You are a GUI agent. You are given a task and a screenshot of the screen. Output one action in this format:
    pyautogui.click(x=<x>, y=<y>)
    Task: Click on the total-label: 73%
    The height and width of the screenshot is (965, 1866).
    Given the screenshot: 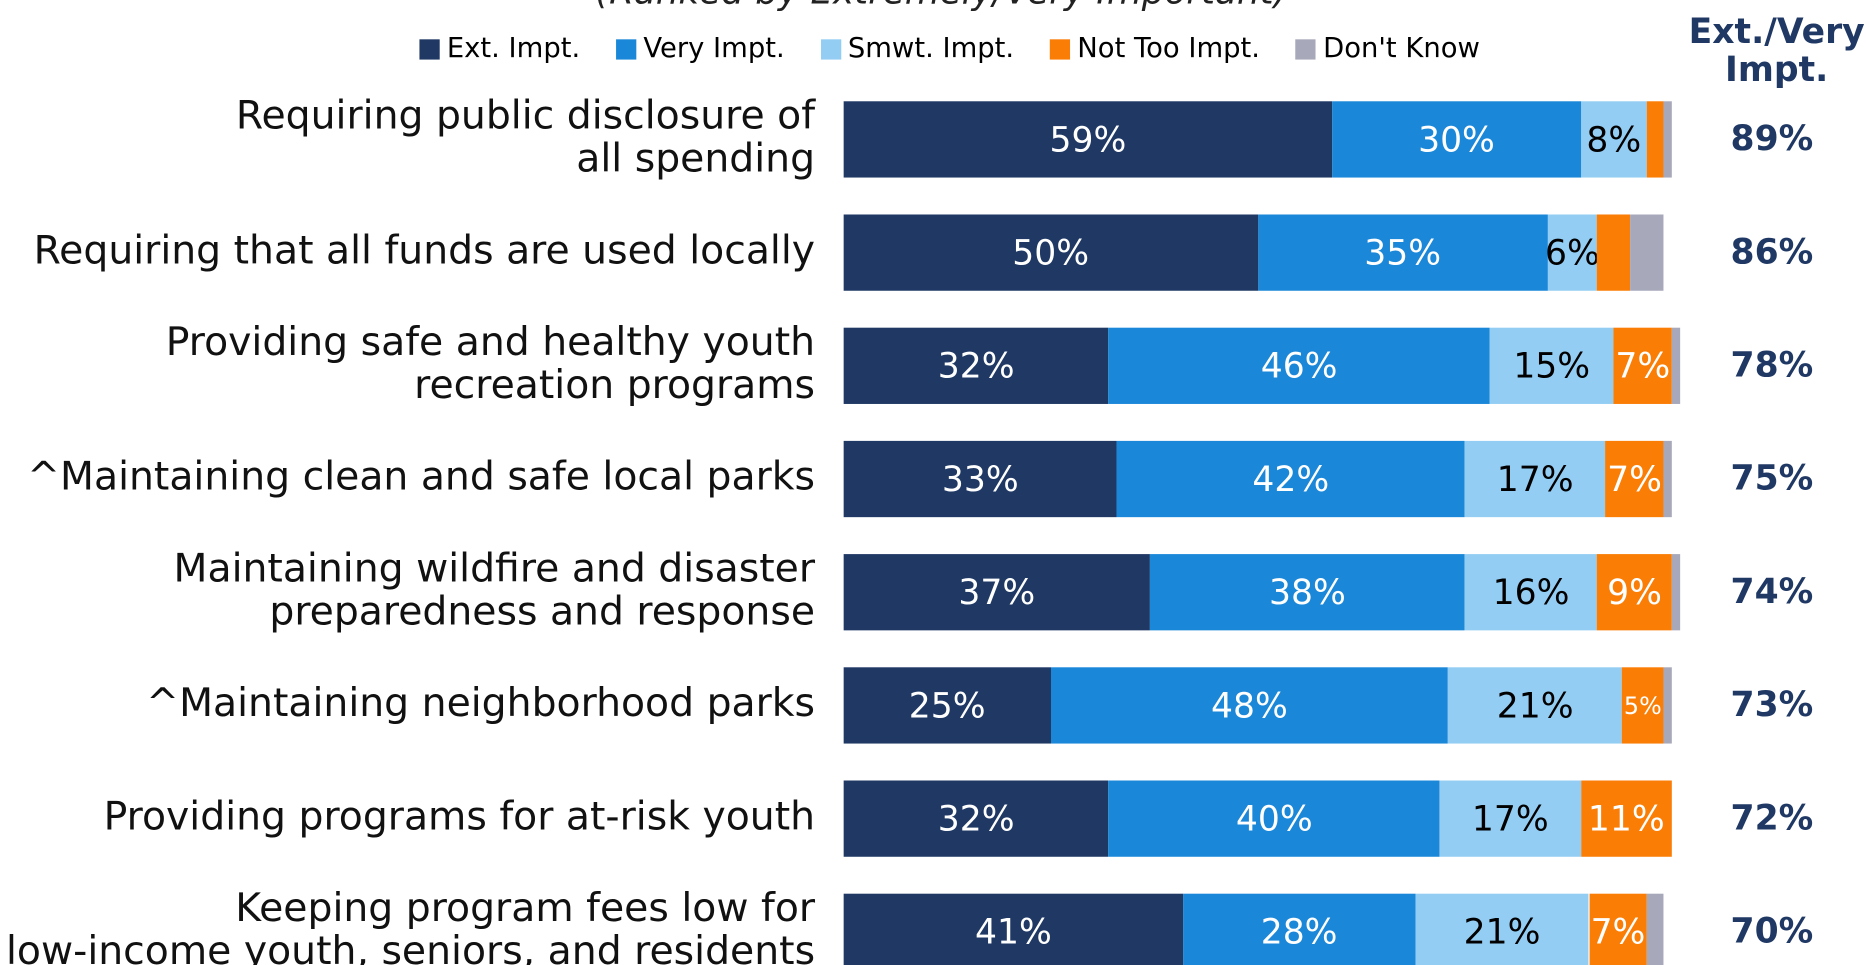 What is the action you would take?
    pyautogui.click(x=1772, y=704)
    